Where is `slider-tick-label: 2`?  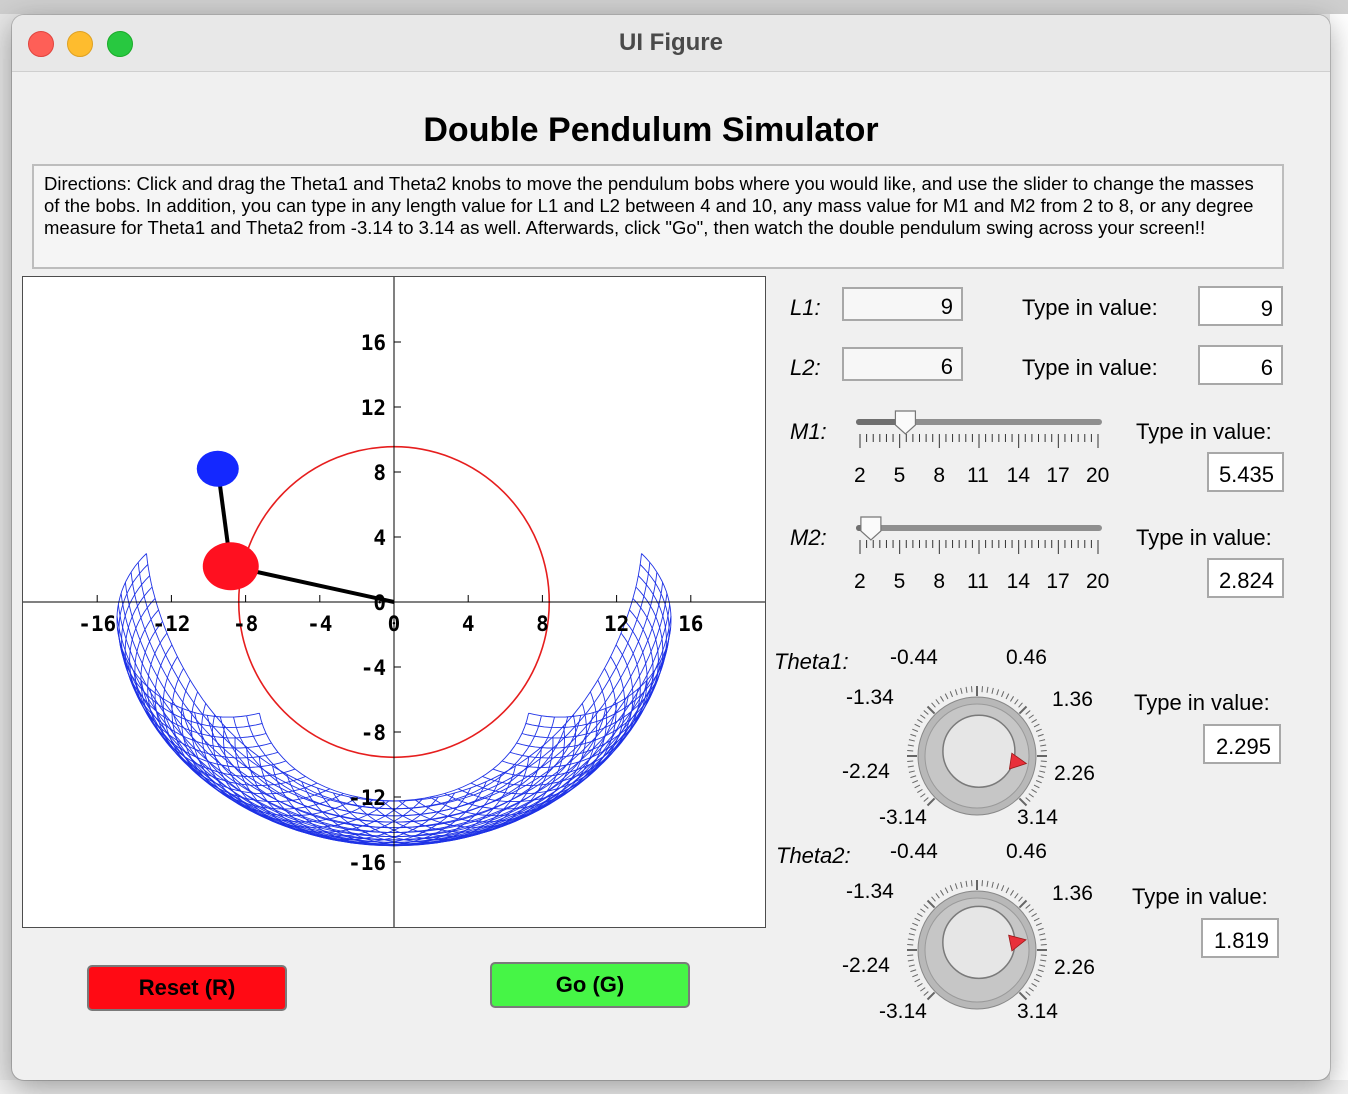 slider-tick-label: 2 is located at coordinates (860, 475).